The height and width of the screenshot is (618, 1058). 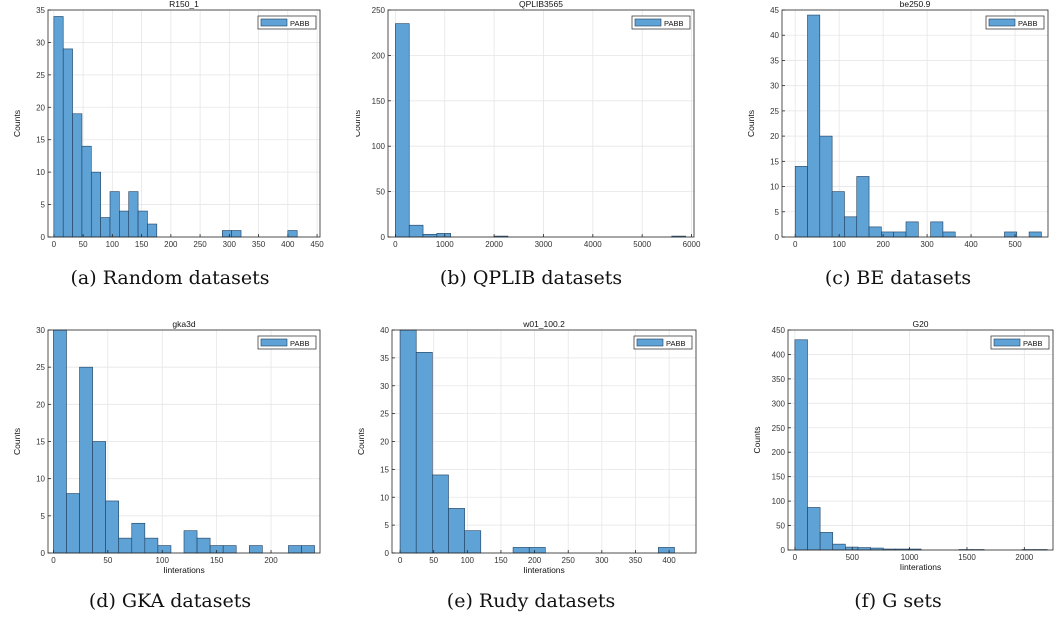 What do you see at coordinates (898, 601) in the screenshot?
I see `caption-g: (f) G sets` at bounding box center [898, 601].